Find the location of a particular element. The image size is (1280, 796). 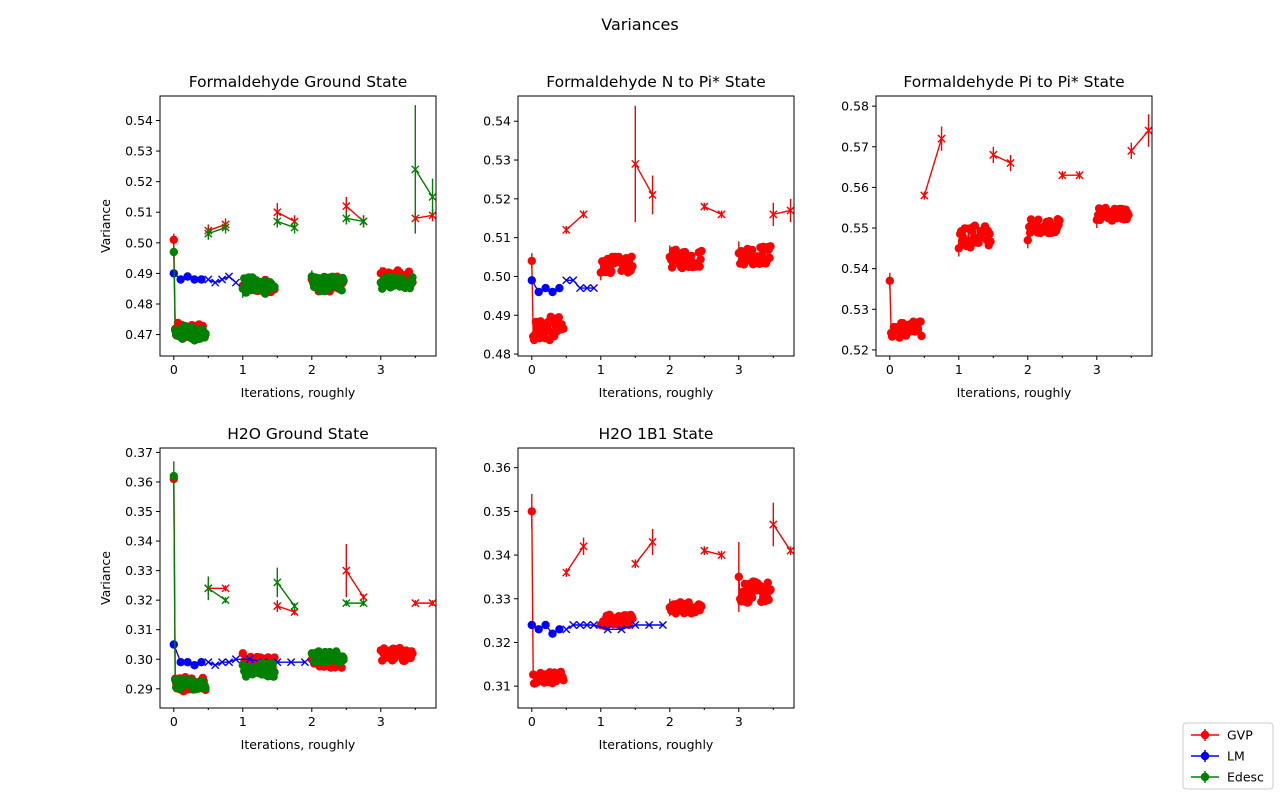

legend: GVP LM Edesc is located at coordinates (1228, 756).